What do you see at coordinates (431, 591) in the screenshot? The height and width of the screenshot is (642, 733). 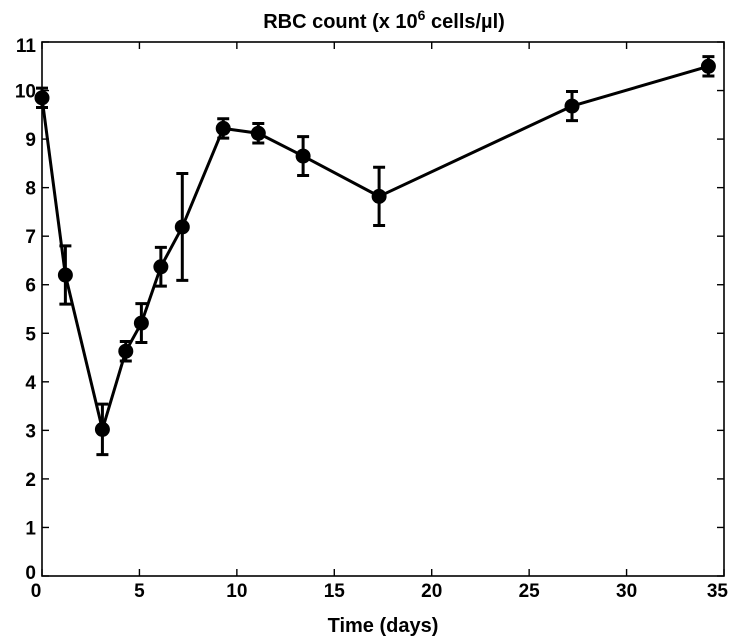 I see `x-tick-label: 20` at bounding box center [431, 591].